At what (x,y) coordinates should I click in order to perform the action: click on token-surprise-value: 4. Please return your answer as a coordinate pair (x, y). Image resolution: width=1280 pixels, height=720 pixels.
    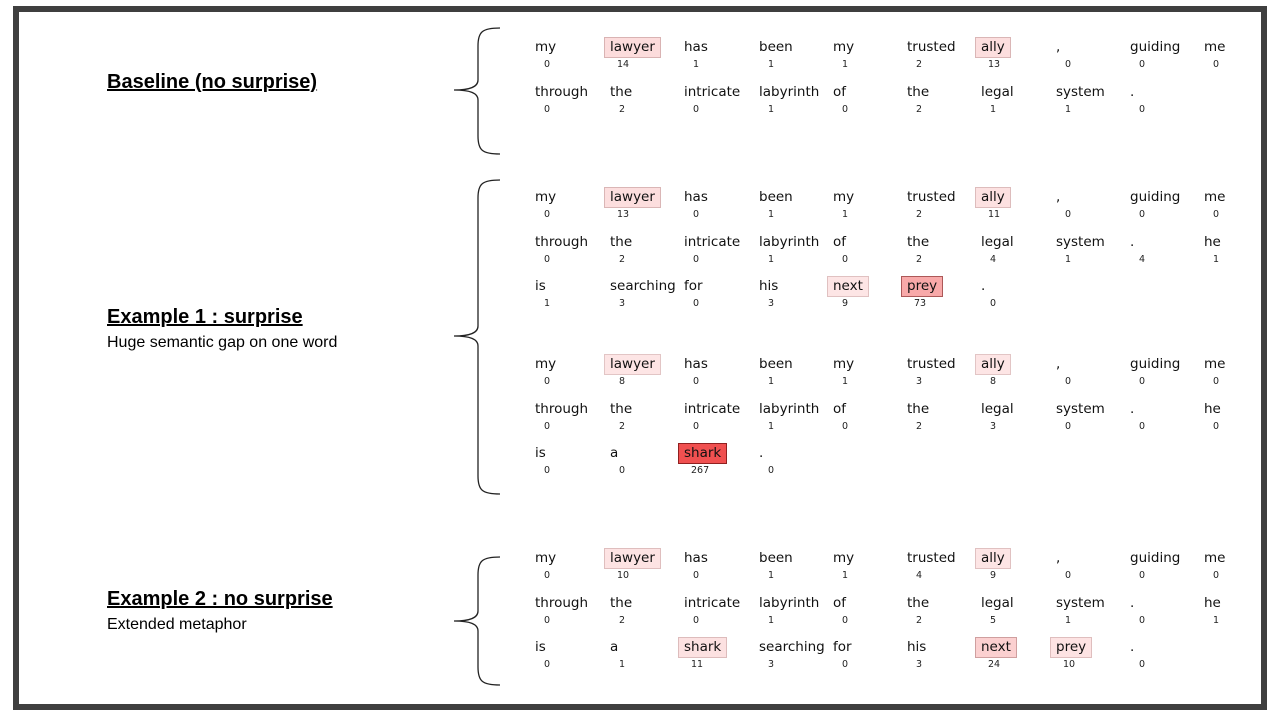
    Looking at the image, I should click on (1142, 259).